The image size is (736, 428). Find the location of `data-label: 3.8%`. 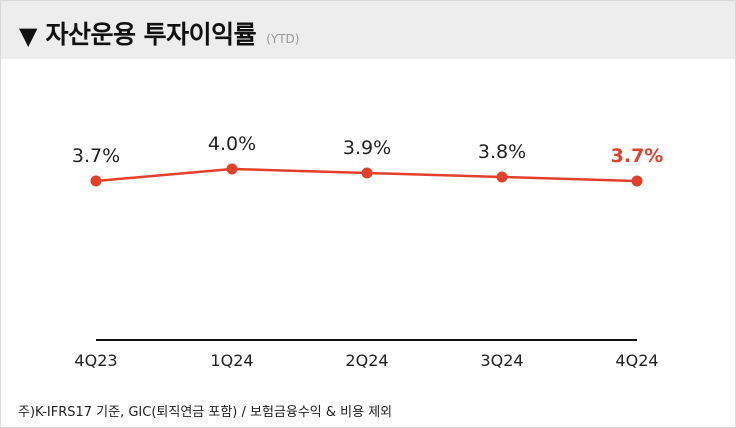

data-label: 3.8% is located at coordinates (502, 152).